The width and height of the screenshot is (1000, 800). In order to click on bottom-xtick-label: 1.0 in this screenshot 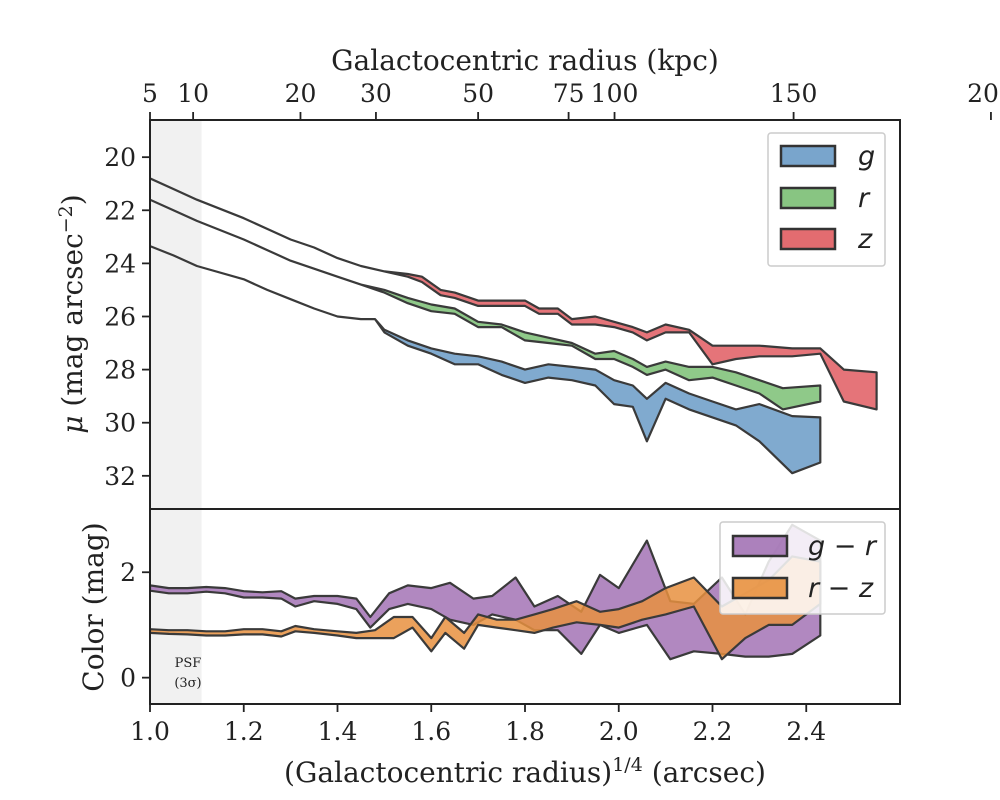, I will do `click(150, 731)`.